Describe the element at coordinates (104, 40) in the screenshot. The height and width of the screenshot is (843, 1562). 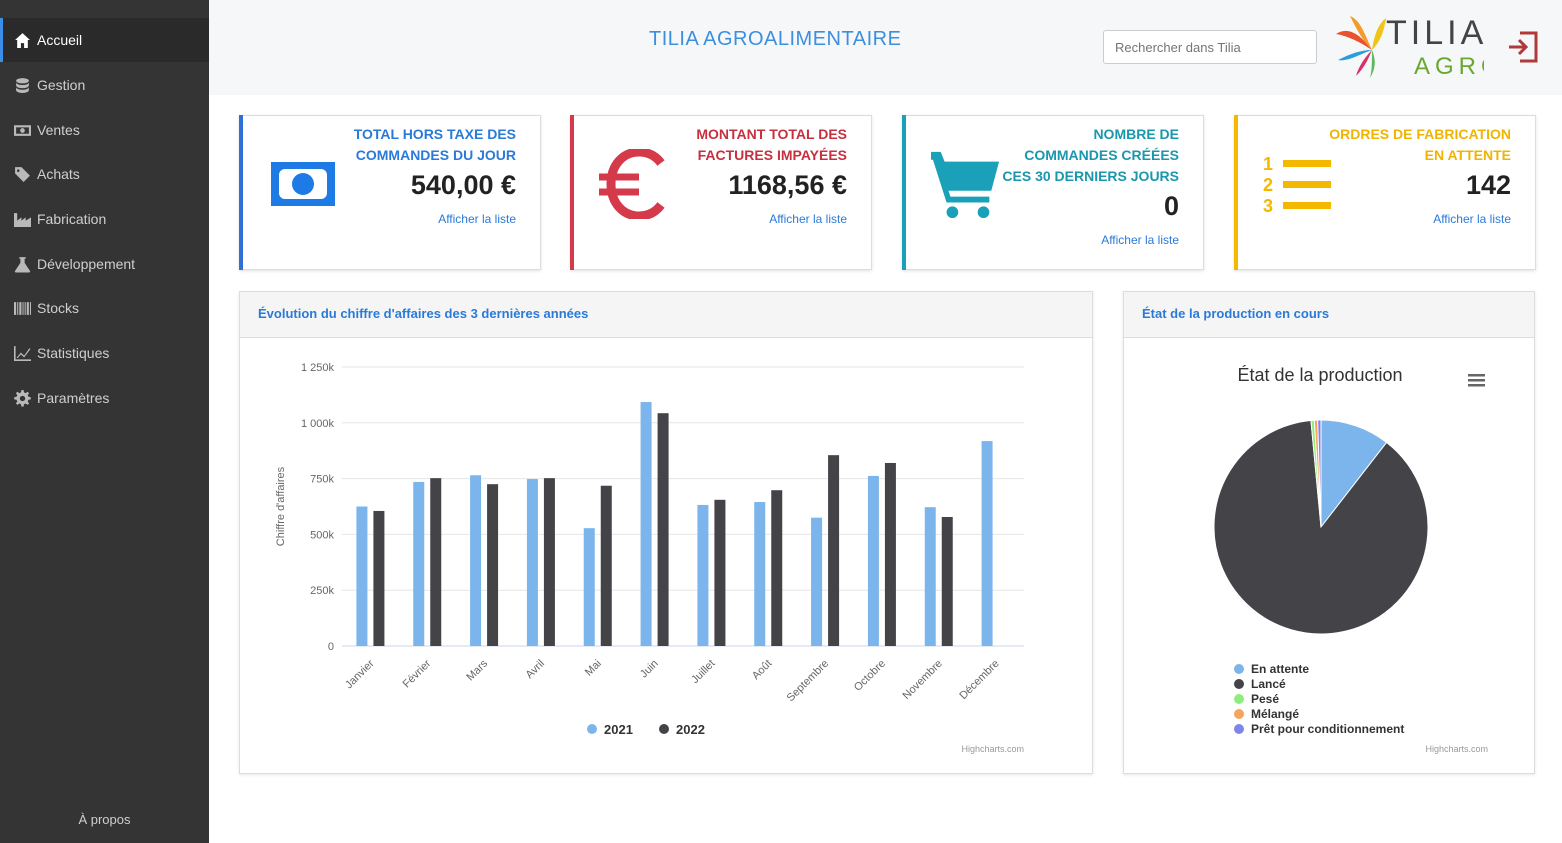
I see `sidebar-item-accueil: Accueil` at that location.